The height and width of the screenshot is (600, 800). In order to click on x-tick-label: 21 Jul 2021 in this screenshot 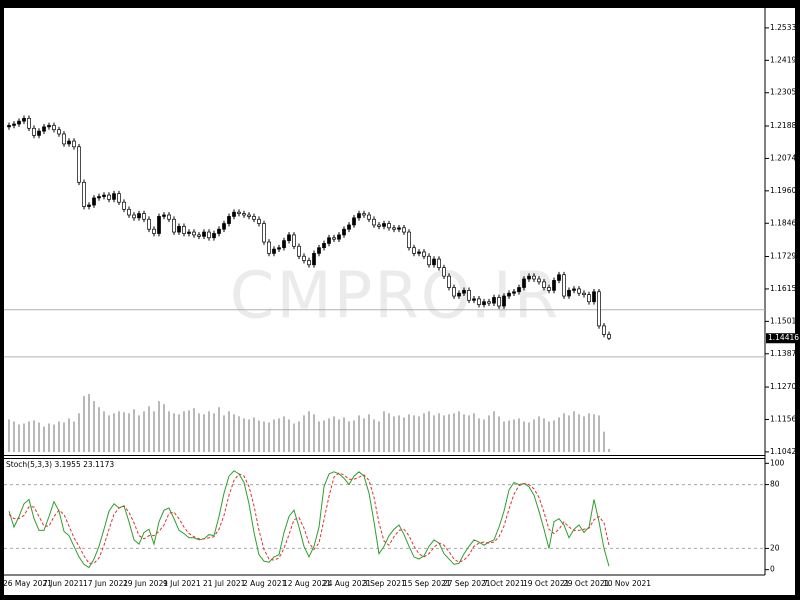, I will do `click(224, 583)`.